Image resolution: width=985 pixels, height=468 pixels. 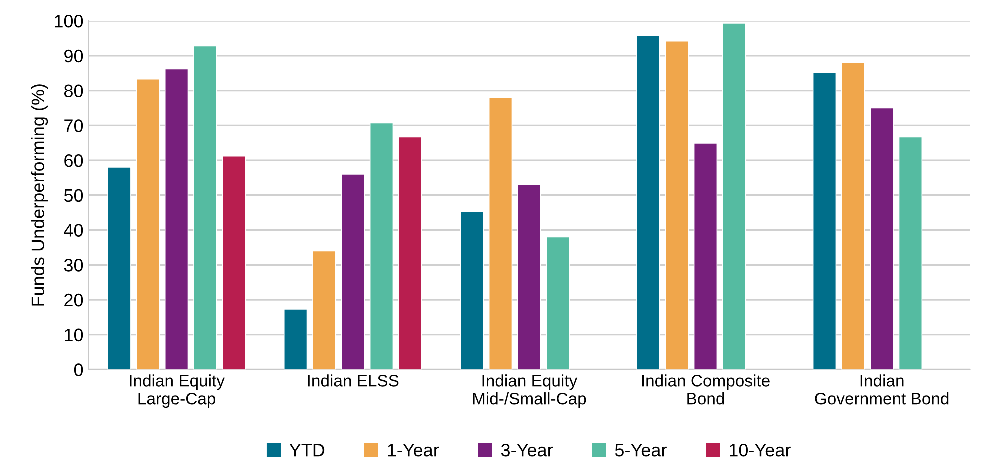 What do you see at coordinates (760, 450) in the screenshot?
I see `legend-label: 10-Year` at bounding box center [760, 450].